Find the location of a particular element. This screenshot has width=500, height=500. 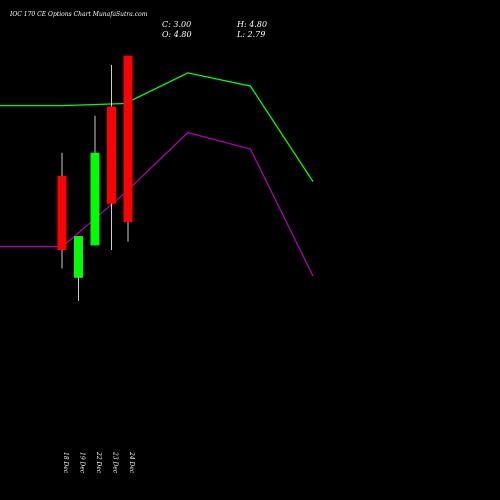

date-label: 22 Dec is located at coordinates (98, 462).